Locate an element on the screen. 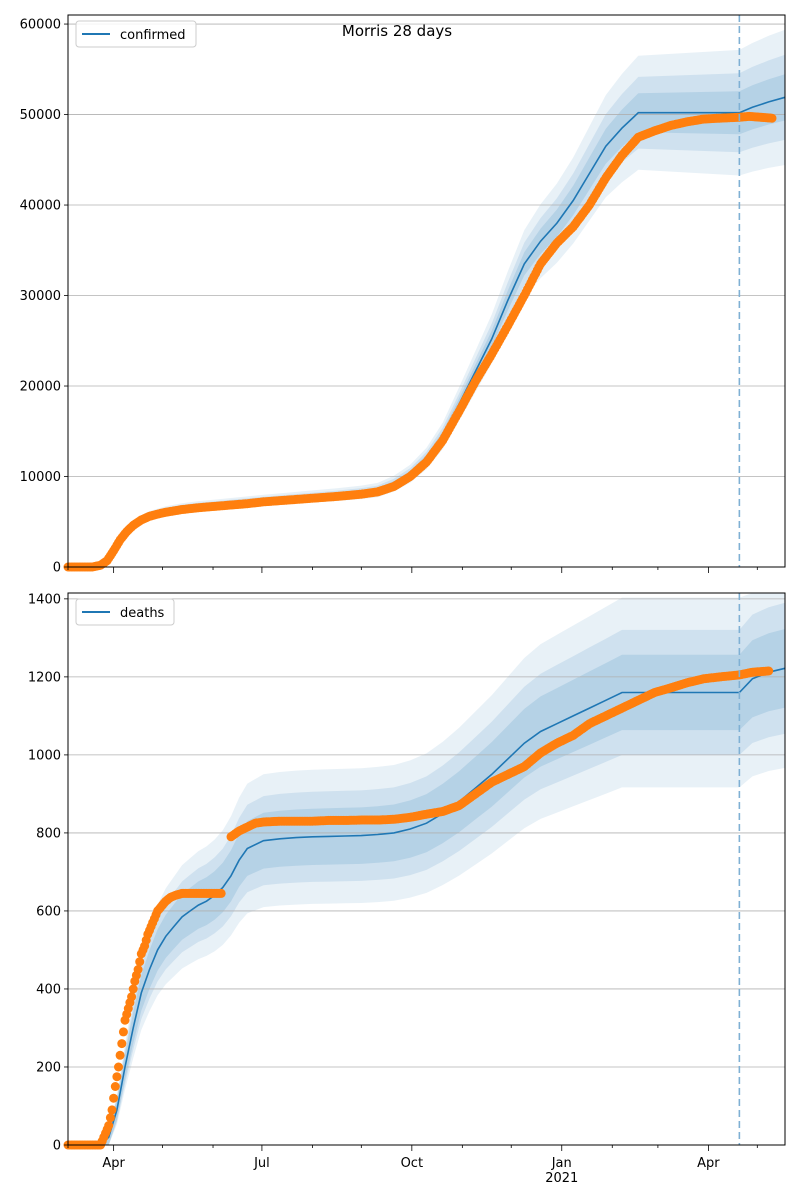  x-tick-label: Jan is located at coordinates (561, 1163).